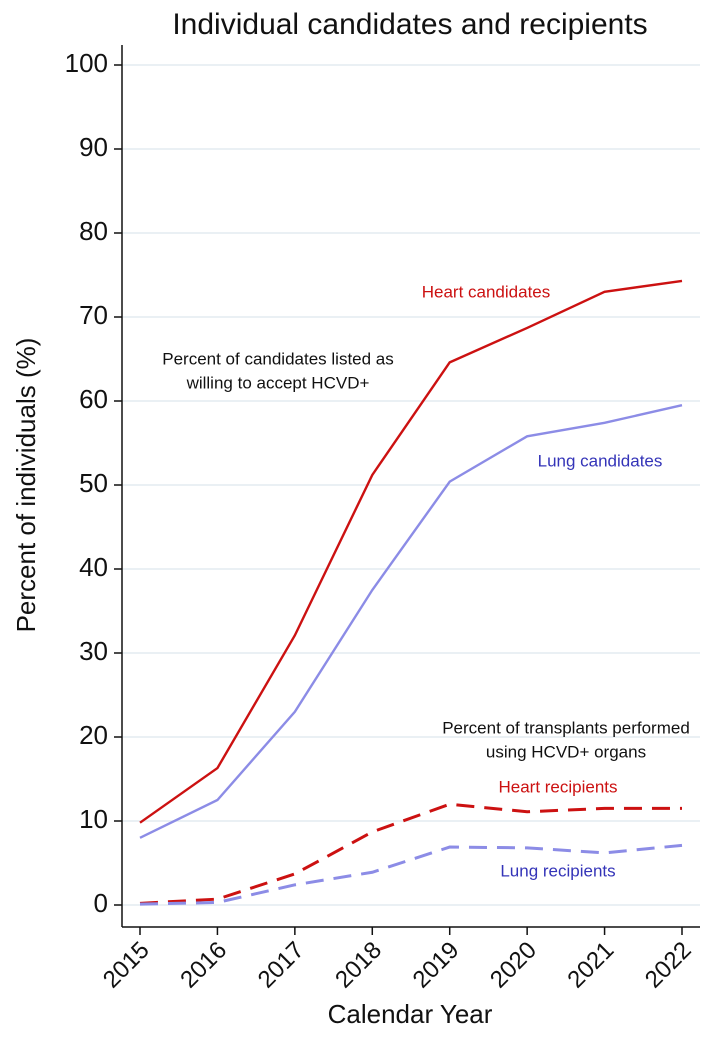  I want to click on annotation: willing to accept HCVD+, so click(278, 382).